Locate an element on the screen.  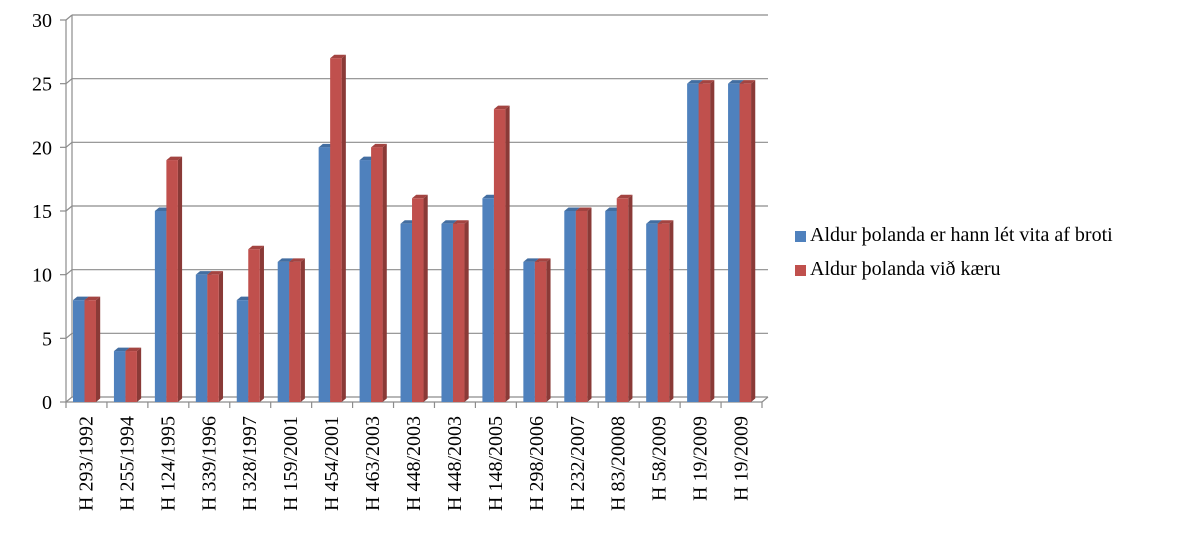
x-category-label: H 148/2005 is located at coordinates (496, 463).